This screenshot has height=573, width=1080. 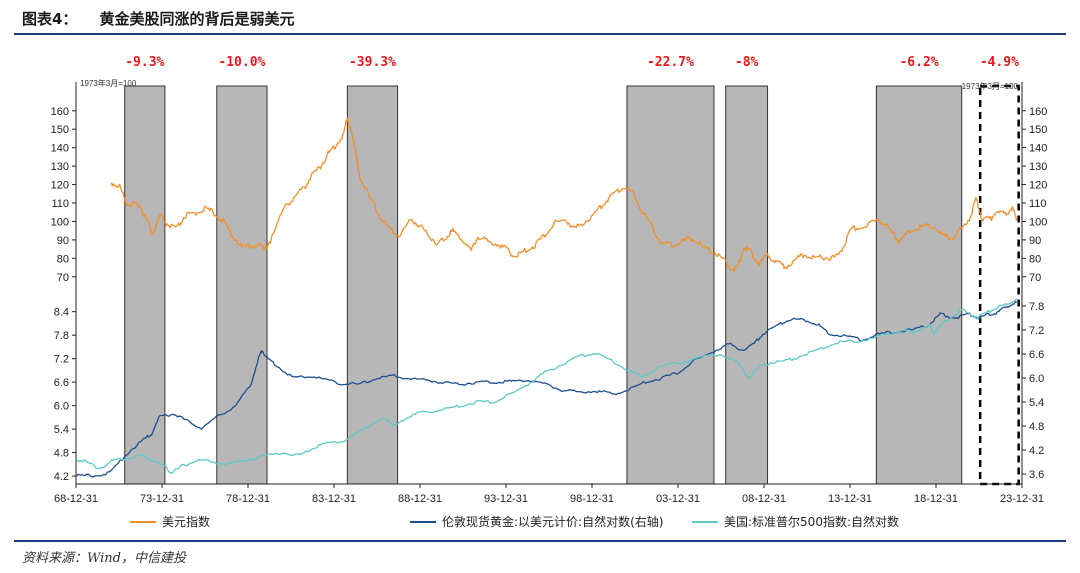 What do you see at coordinates (334, 499) in the screenshot?
I see `x-tick-label: 83-12-31` at bounding box center [334, 499].